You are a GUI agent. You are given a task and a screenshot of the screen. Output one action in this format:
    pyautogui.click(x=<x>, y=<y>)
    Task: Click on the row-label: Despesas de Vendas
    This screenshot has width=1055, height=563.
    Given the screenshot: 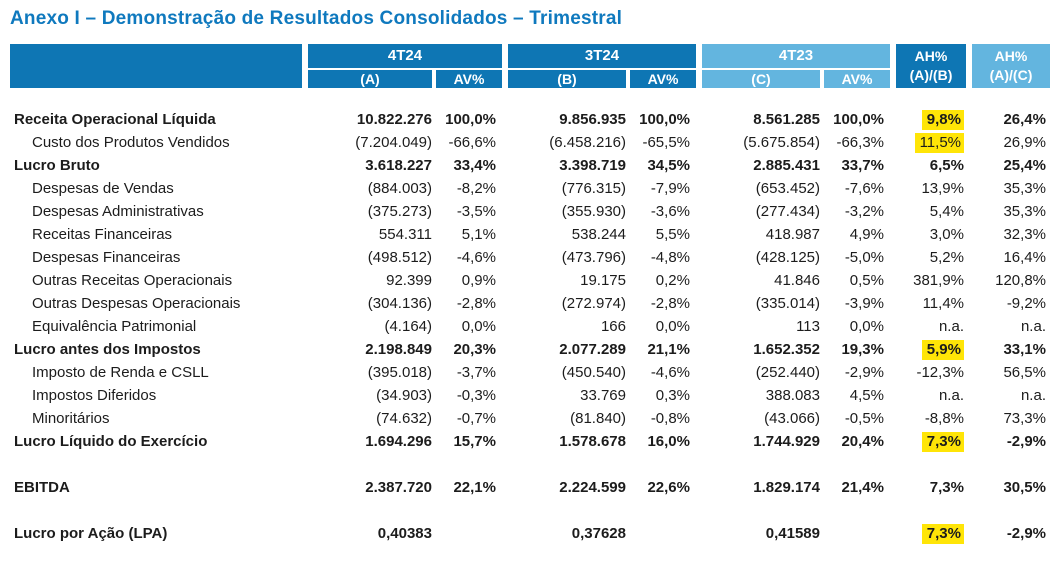 What is the action you would take?
    pyautogui.click(x=103, y=188)
    